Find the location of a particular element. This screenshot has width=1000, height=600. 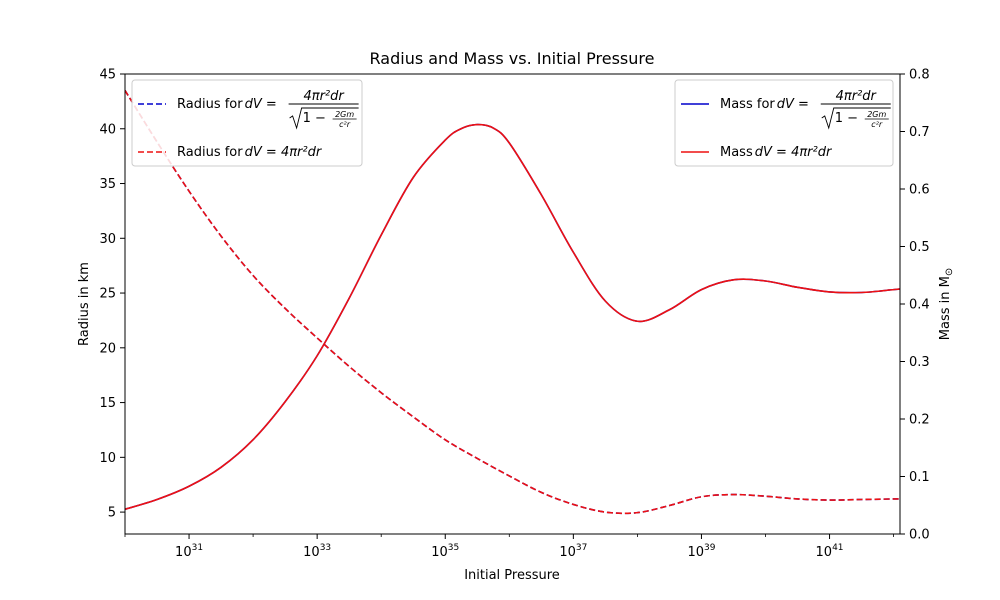

x-tick-label-exponent: 35 is located at coordinates (453, 548).